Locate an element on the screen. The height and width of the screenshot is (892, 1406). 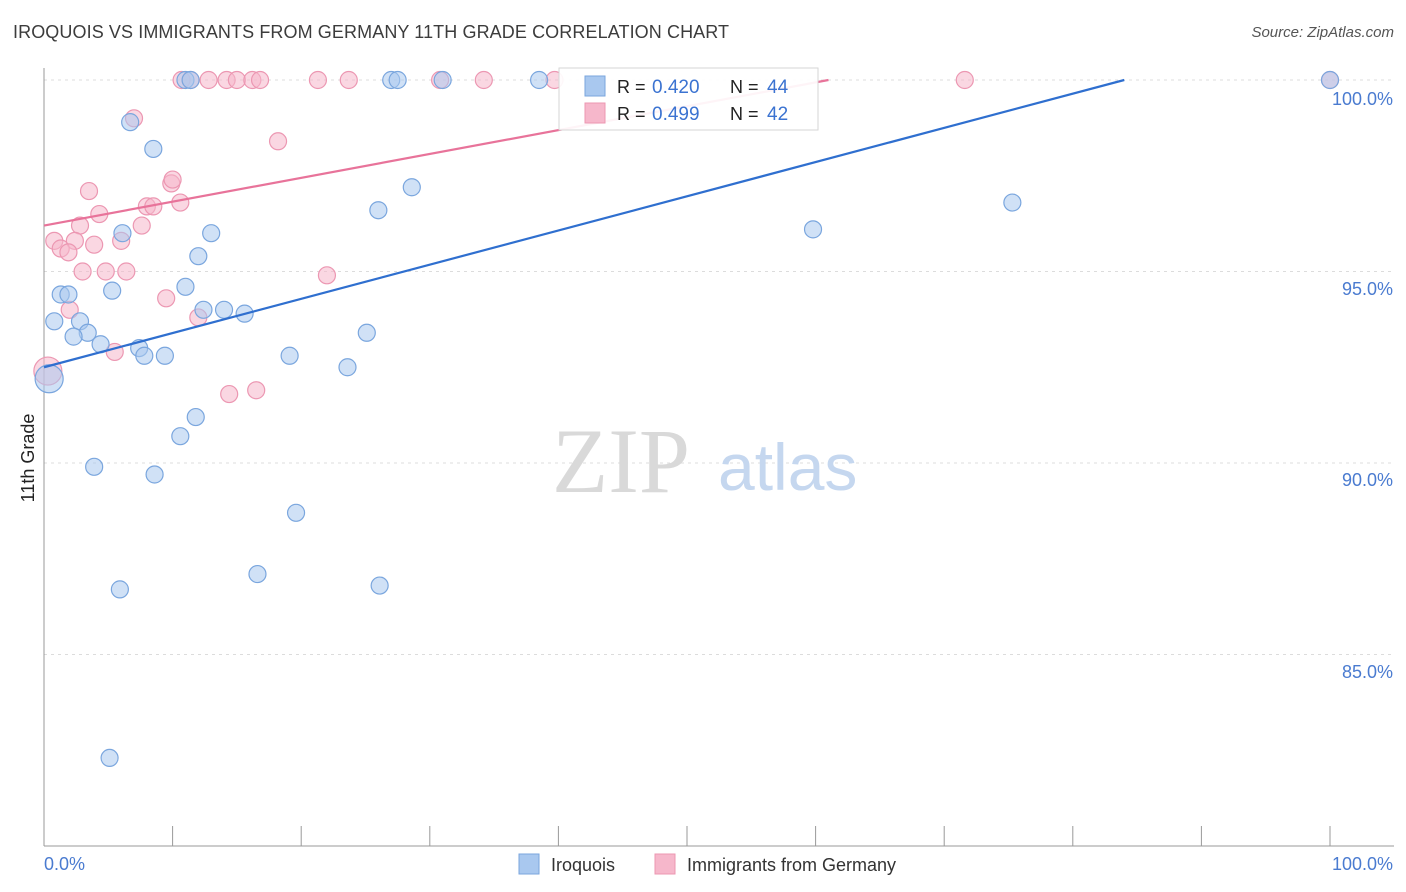
legend-r-label-germany: R = is located at coordinates (631, 114).